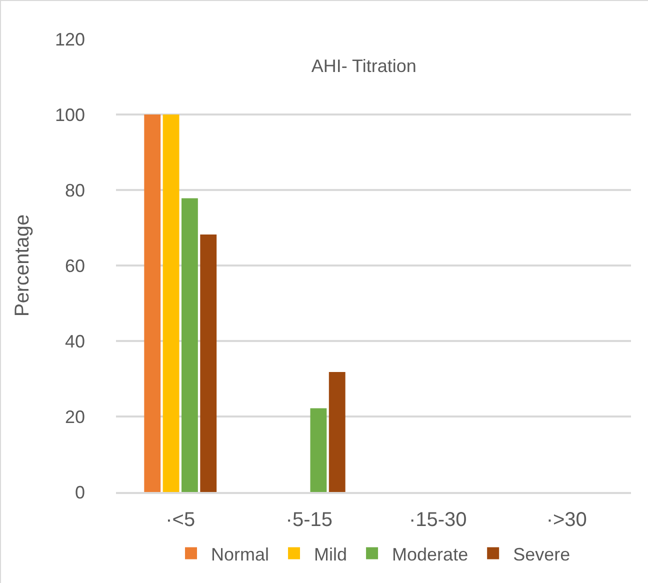 This screenshot has width=648, height=583. What do you see at coordinates (22, 265) in the screenshot?
I see `y-axis-title: Percentage` at bounding box center [22, 265].